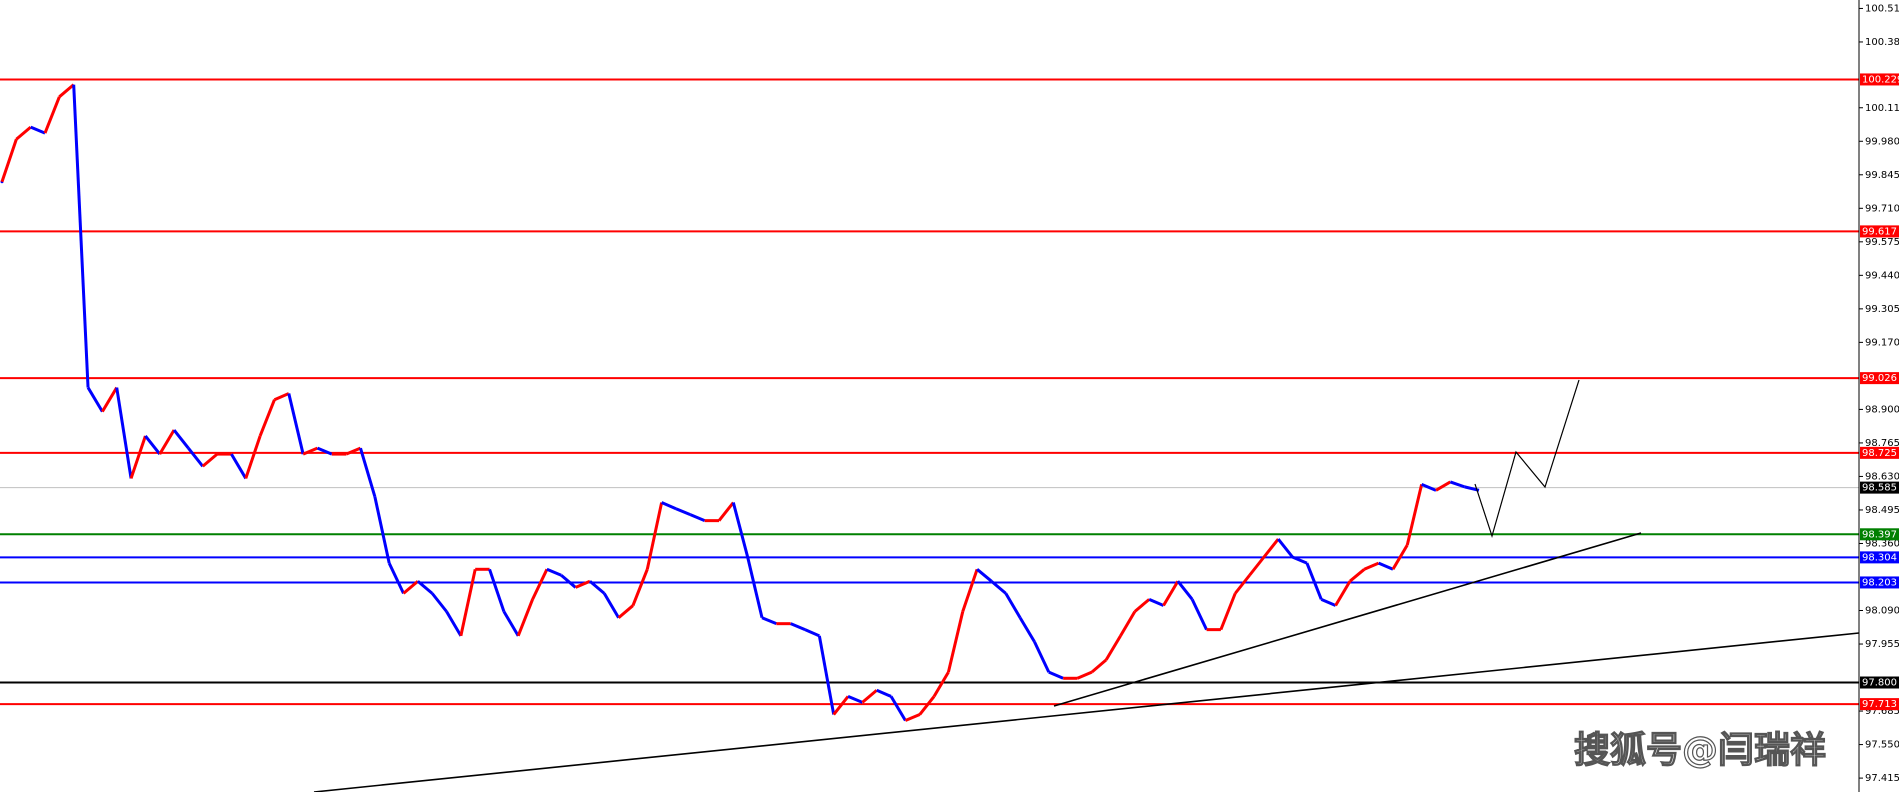 The height and width of the screenshot is (792, 1899). Describe the element at coordinates (1879, 683) in the screenshot. I see `level-label: 97.800` at that location.